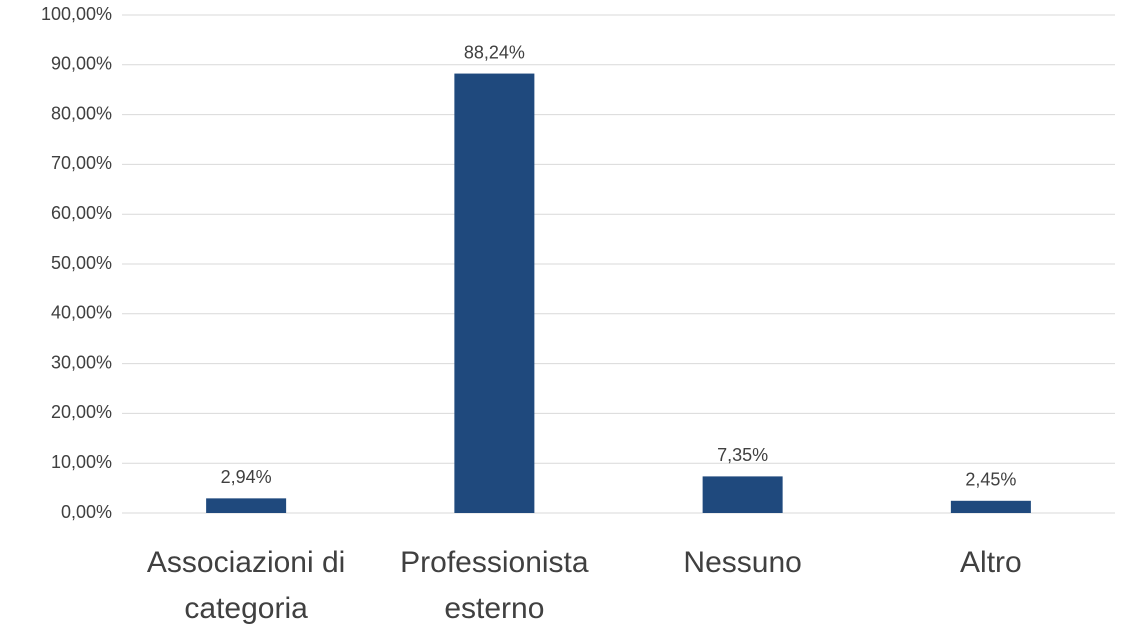 The image size is (1128, 626). Describe the element at coordinates (81, 213) in the screenshot. I see `y-tick-label: 60,00%` at that location.